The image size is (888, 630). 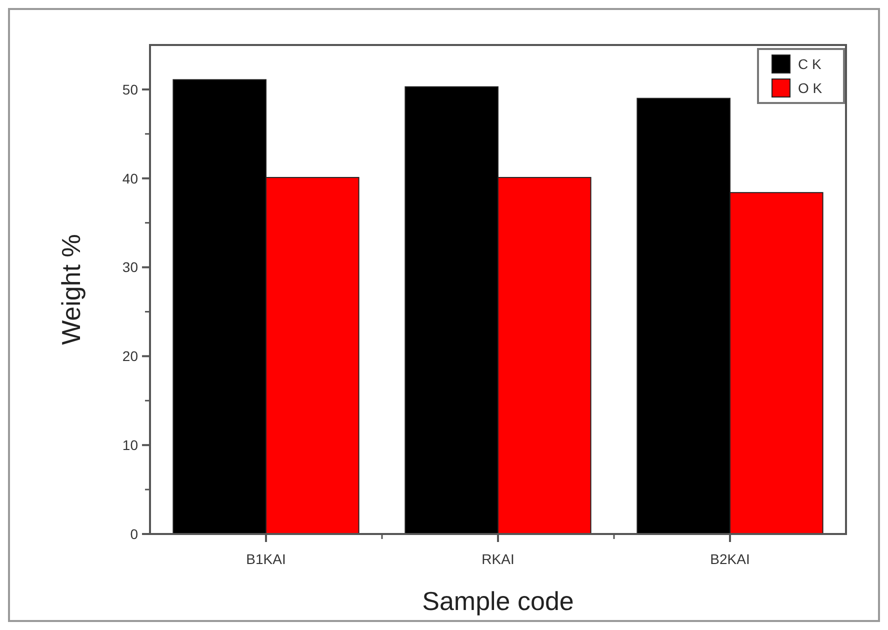 I want to click on y-tick-label: 10, so click(x=130, y=444).